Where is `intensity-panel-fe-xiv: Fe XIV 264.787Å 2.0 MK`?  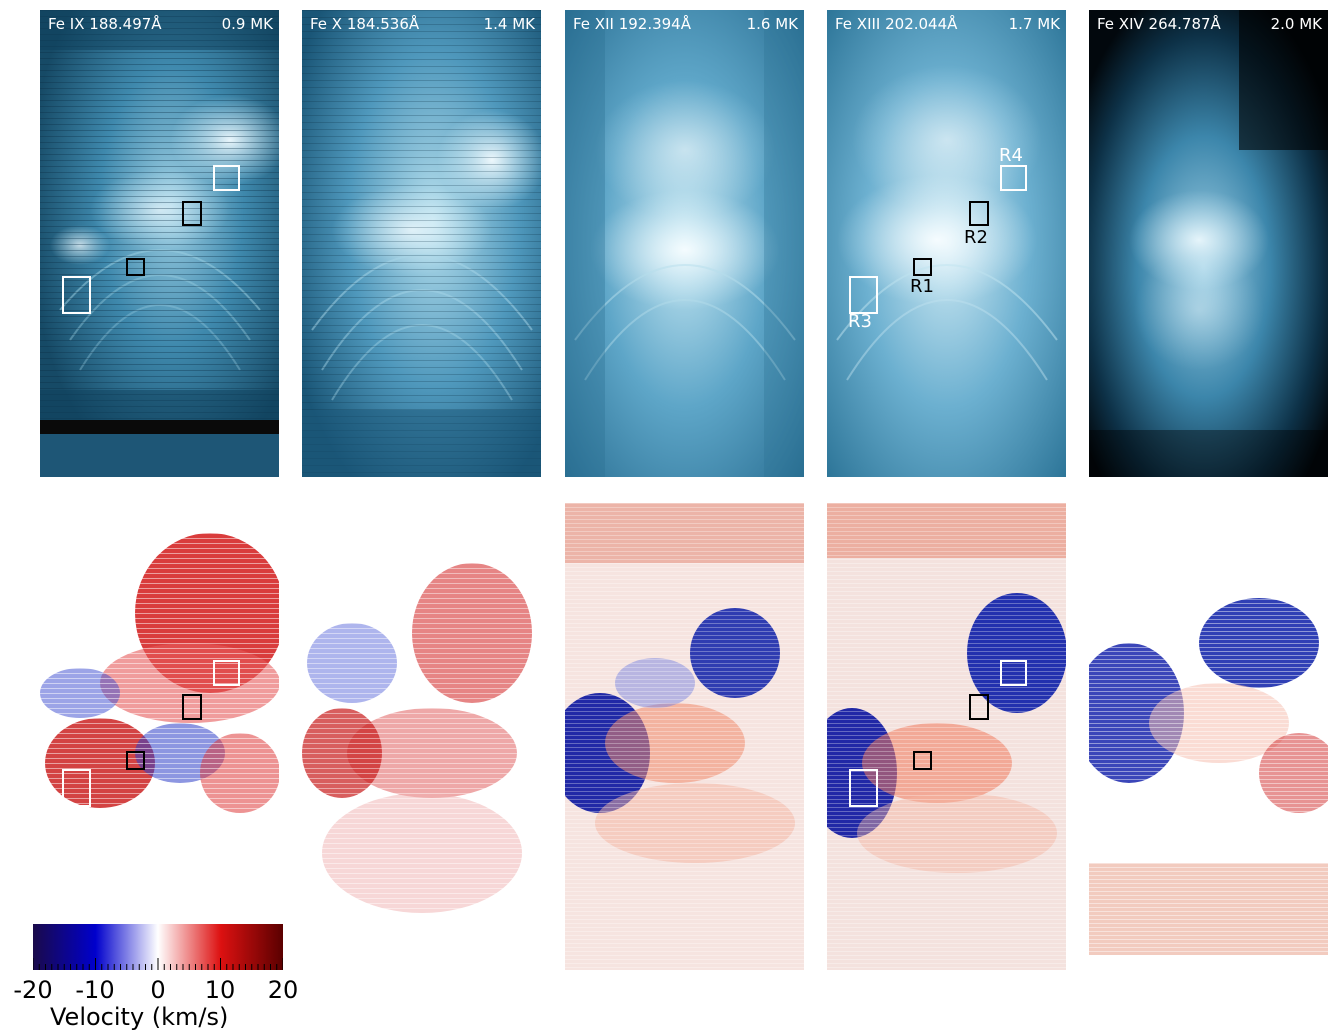
intensity-panel-fe-xiv: Fe XIV 264.787Å 2.0 MK is located at coordinates (1208, 243).